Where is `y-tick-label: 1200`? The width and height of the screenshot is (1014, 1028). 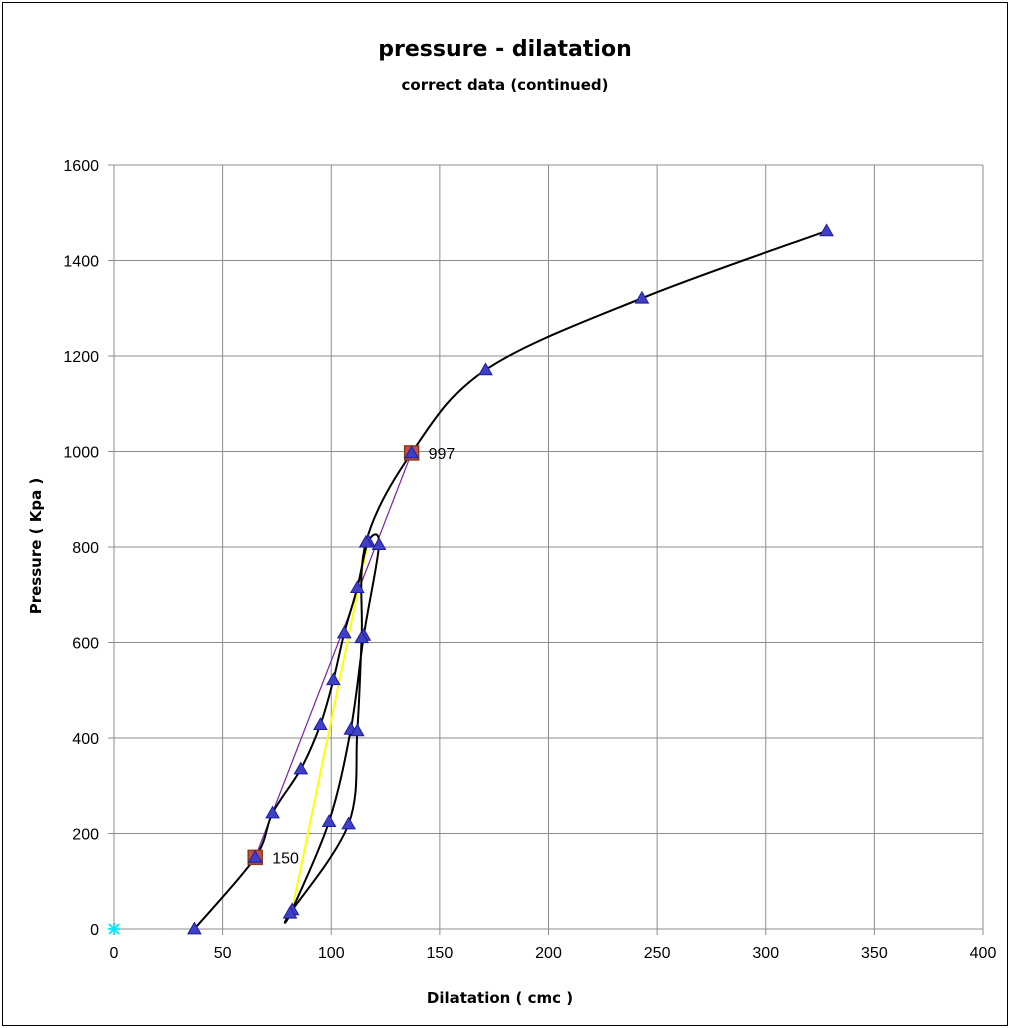 y-tick-label: 1200 is located at coordinates (81, 357).